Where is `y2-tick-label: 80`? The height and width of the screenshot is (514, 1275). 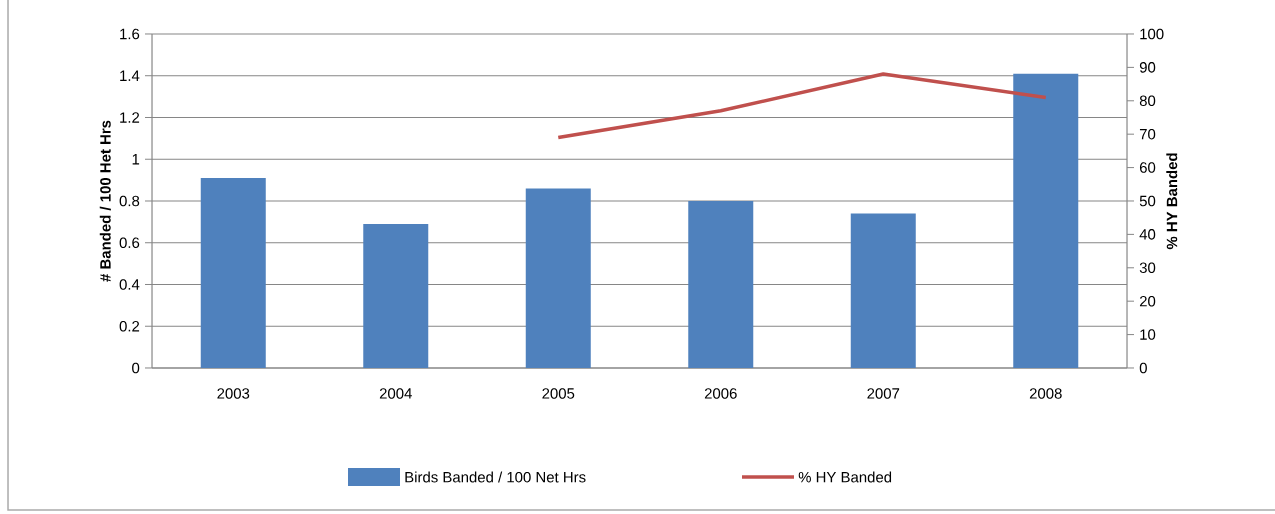
y2-tick-label: 80 is located at coordinates (1147, 101).